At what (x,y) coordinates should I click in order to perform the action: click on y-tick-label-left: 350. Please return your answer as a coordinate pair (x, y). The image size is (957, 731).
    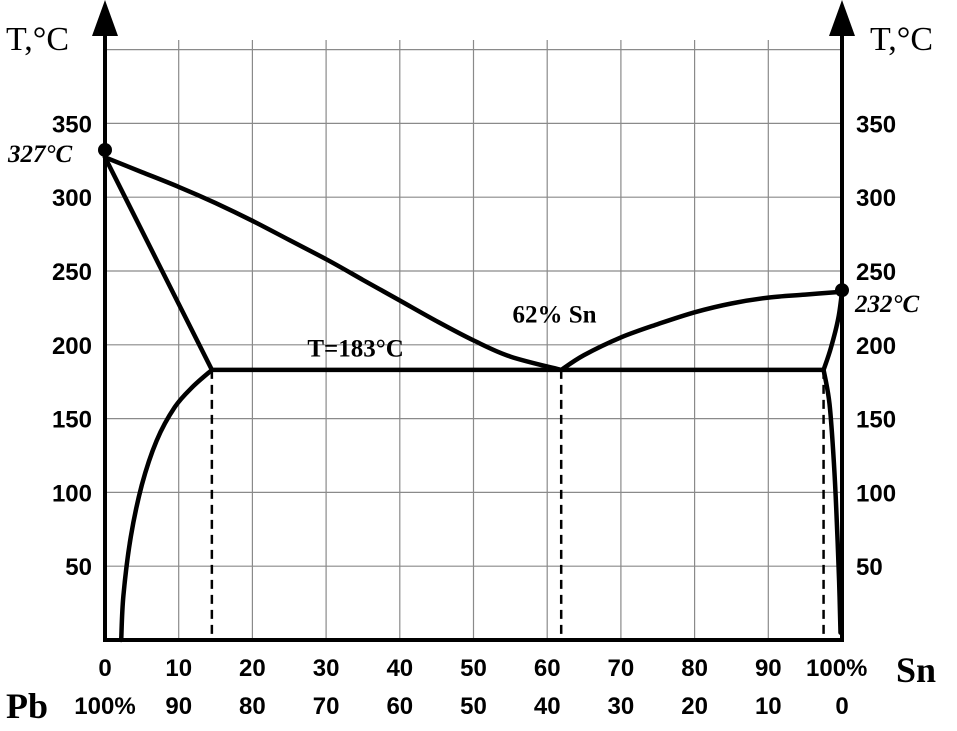
    Looking at the image, I should click on (72, 124).